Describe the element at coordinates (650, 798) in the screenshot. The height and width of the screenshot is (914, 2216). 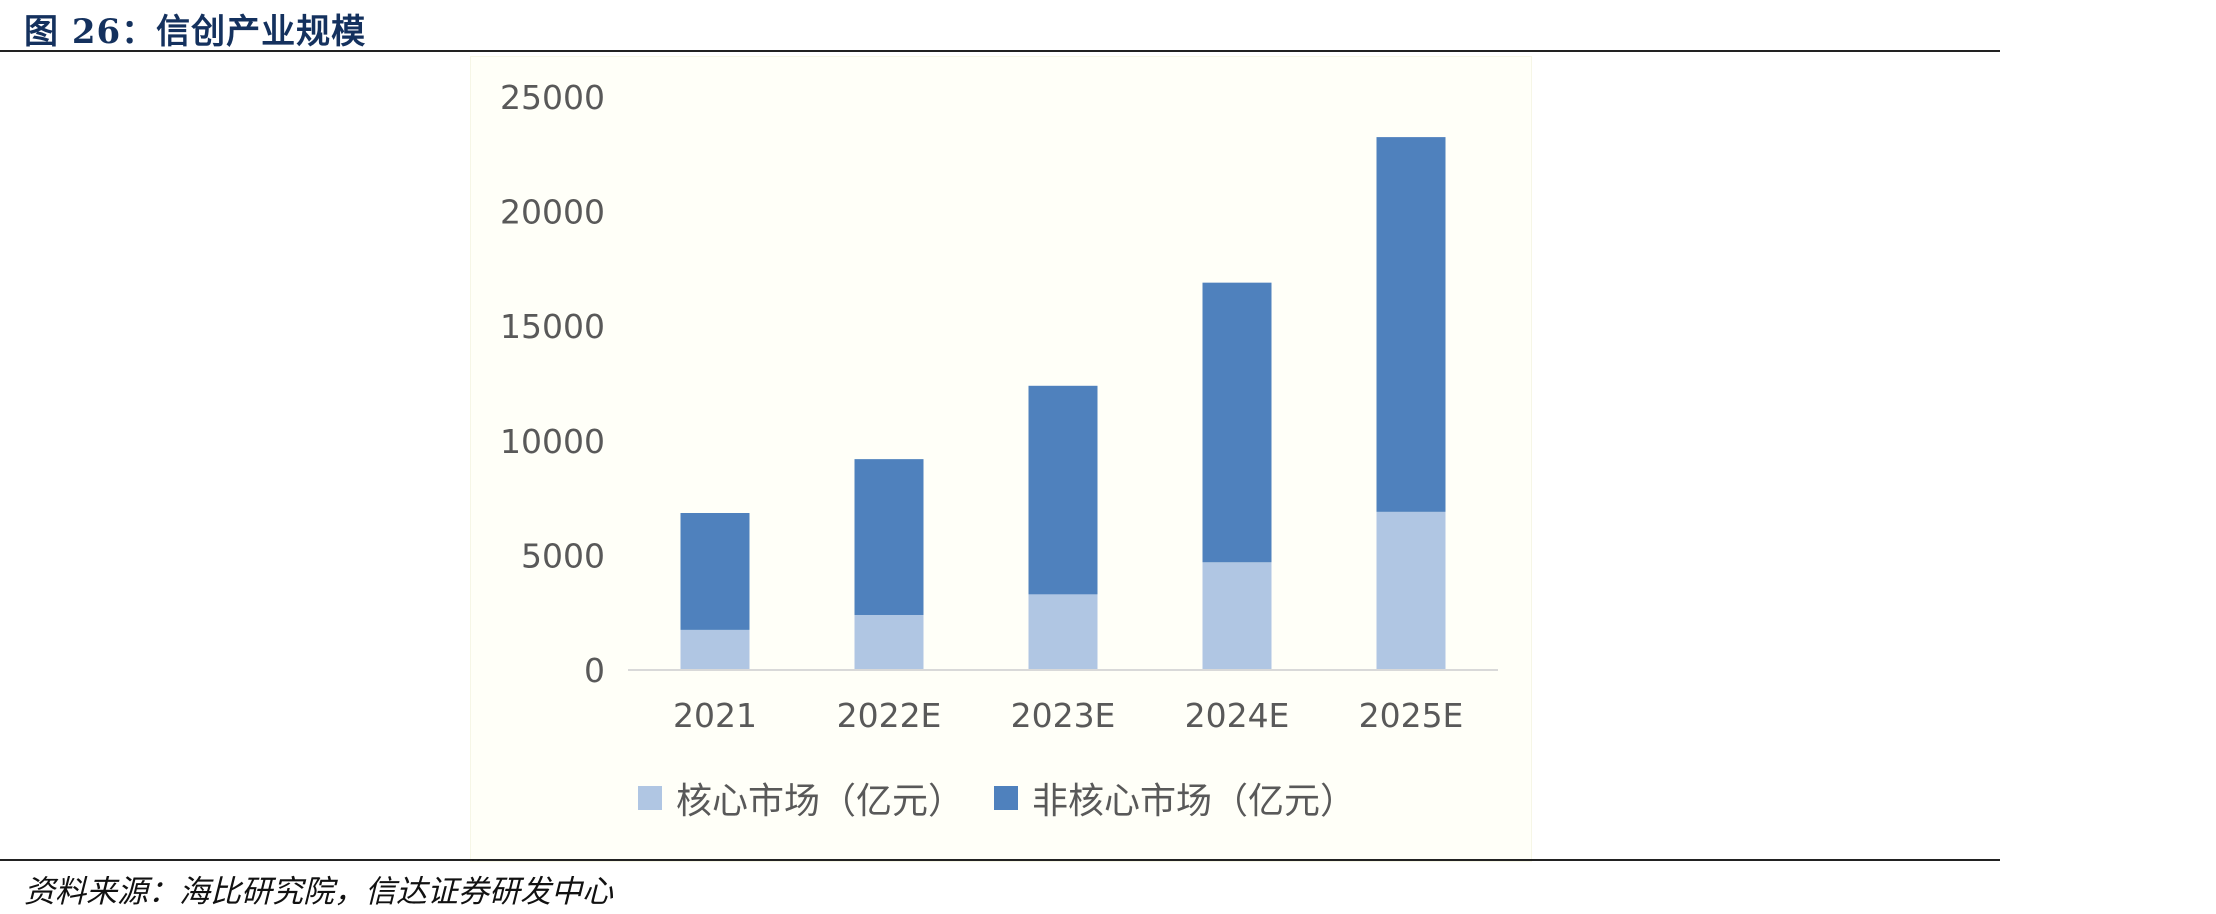
I see `legend-swatch-core` at that location.